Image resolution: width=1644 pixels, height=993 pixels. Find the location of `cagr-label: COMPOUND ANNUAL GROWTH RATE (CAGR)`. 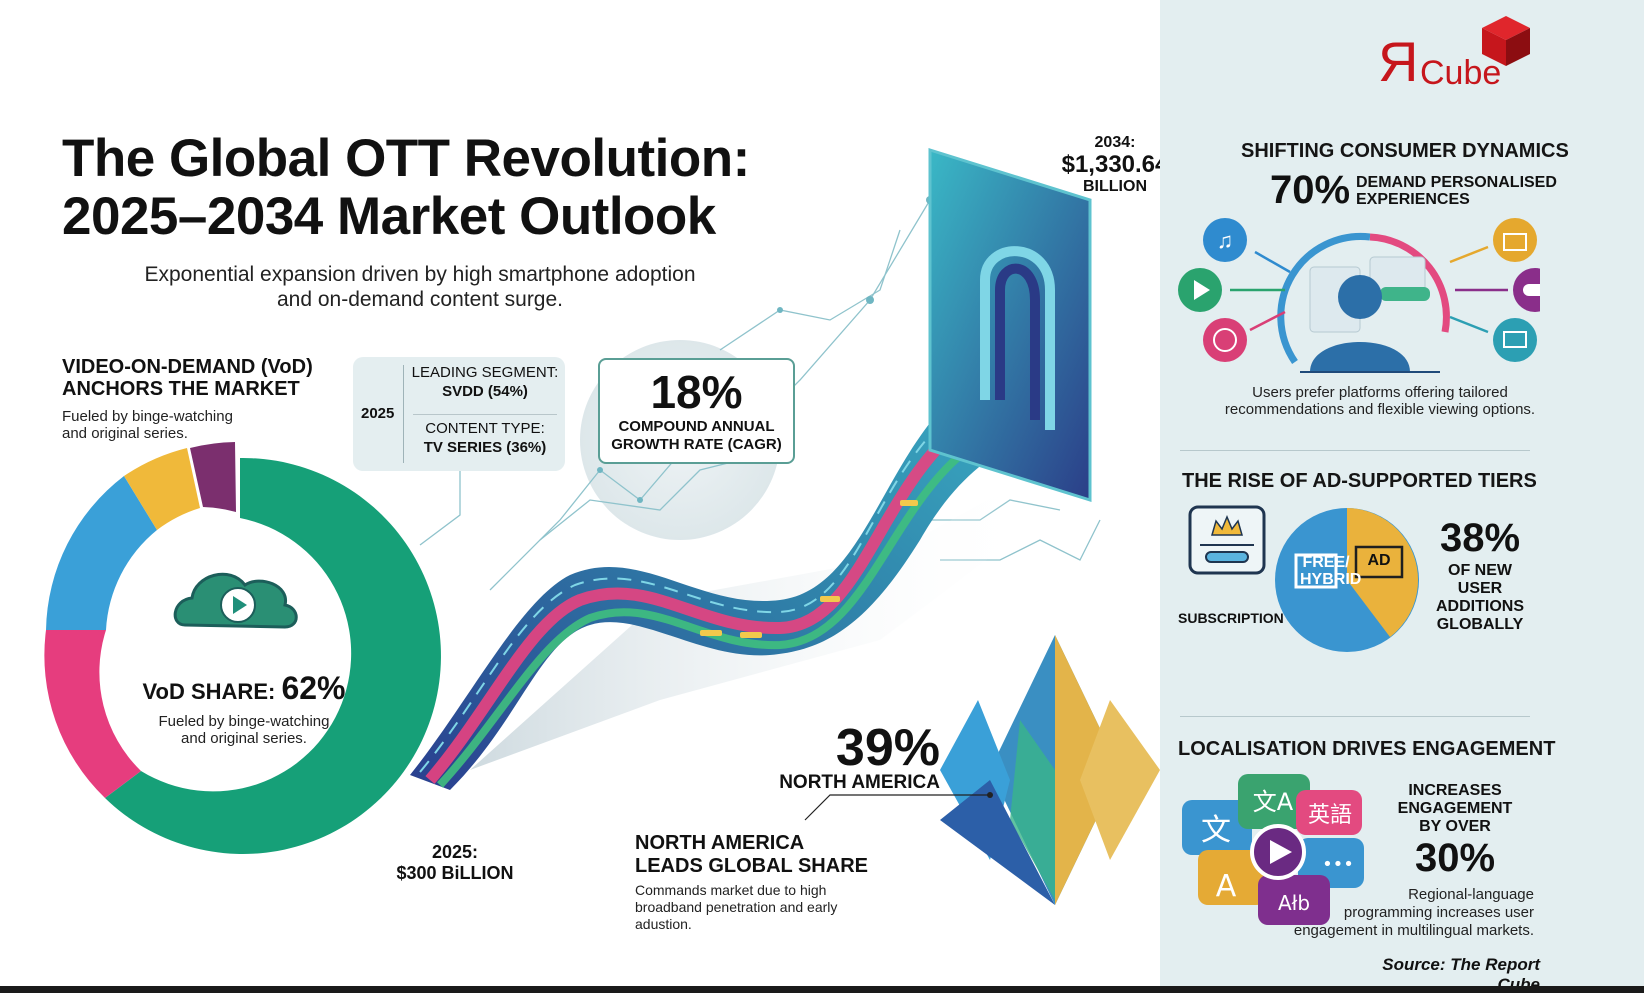

cagr-label: COMPOUND ANNUAL GROWTH RATE (CAGR) is located at coordinates (696, 436).